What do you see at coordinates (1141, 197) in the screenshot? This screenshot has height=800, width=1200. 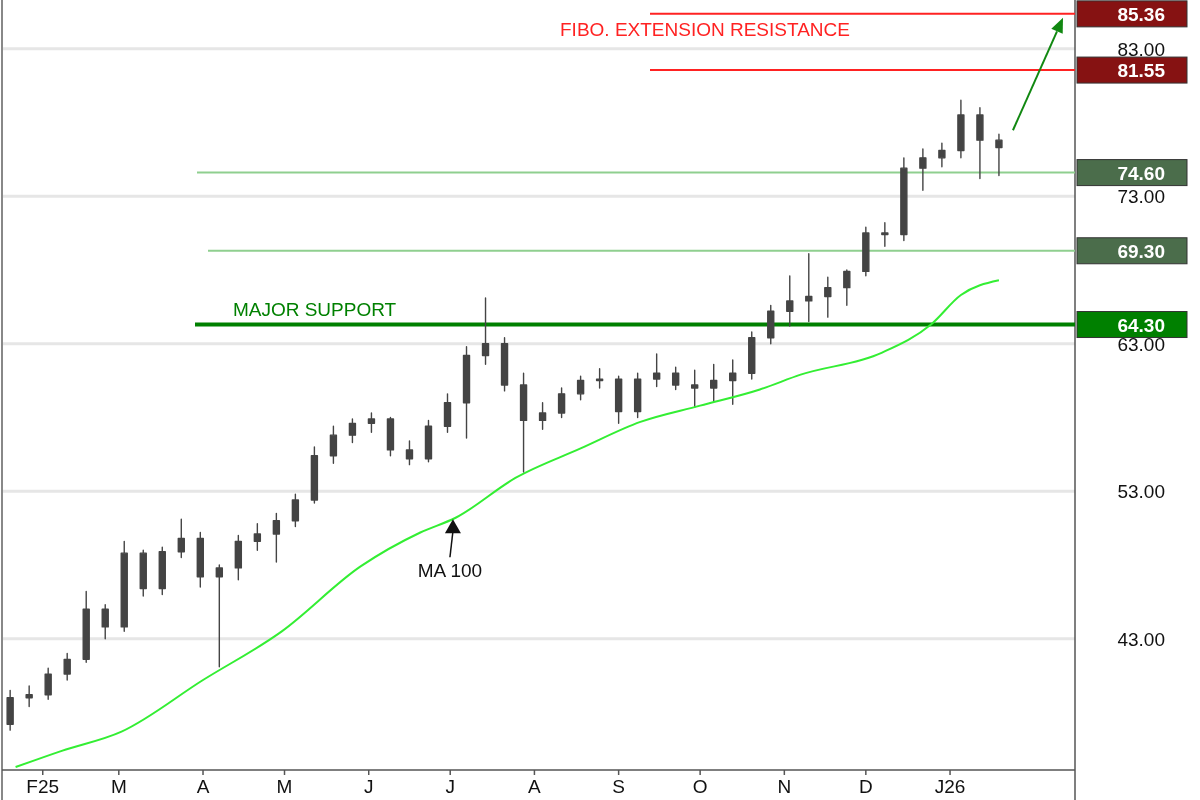 I see `y-tick-label: 73.00` at bounding box center [1141, 197].